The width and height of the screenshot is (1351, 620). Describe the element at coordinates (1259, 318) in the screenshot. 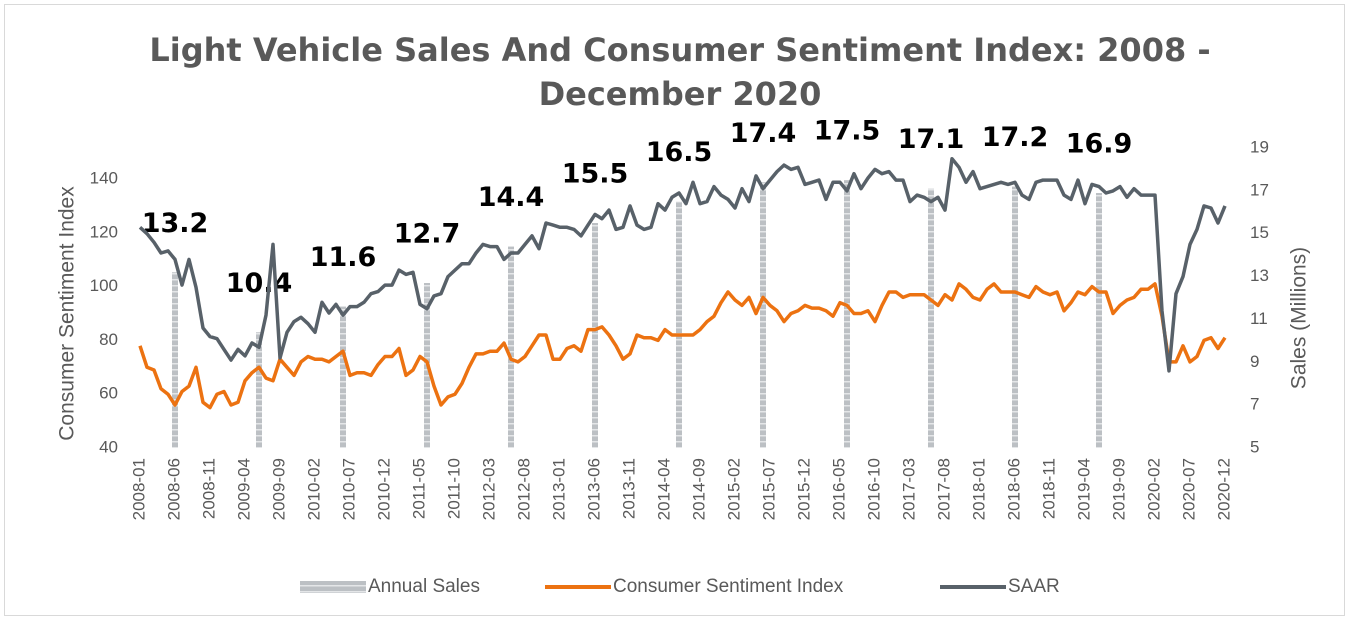

I see `y2-tick-label: 11` at that location.